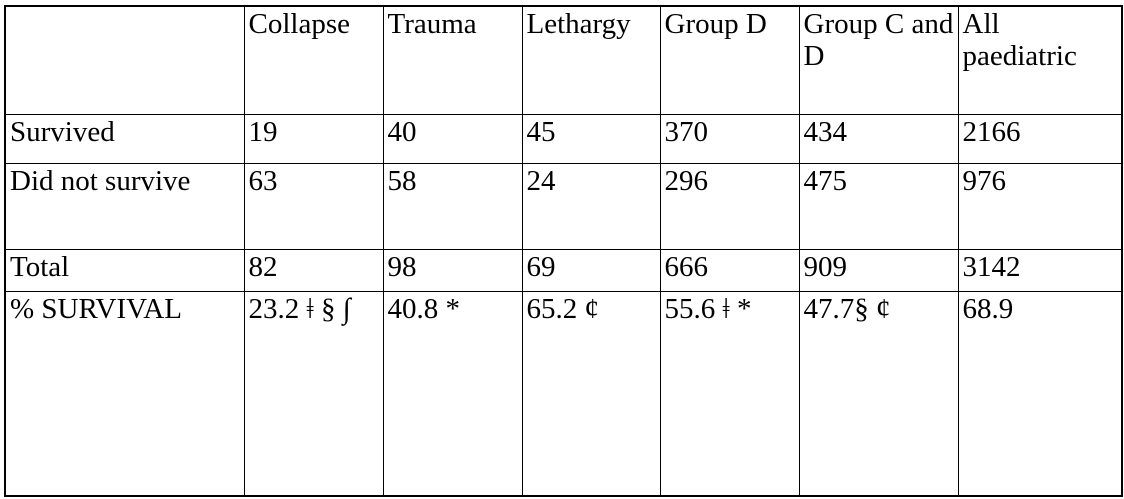  What do you see at coordinates (313, 206) in the screenshot?
I see `table-cell: 63` at bounding box center [313, 206].